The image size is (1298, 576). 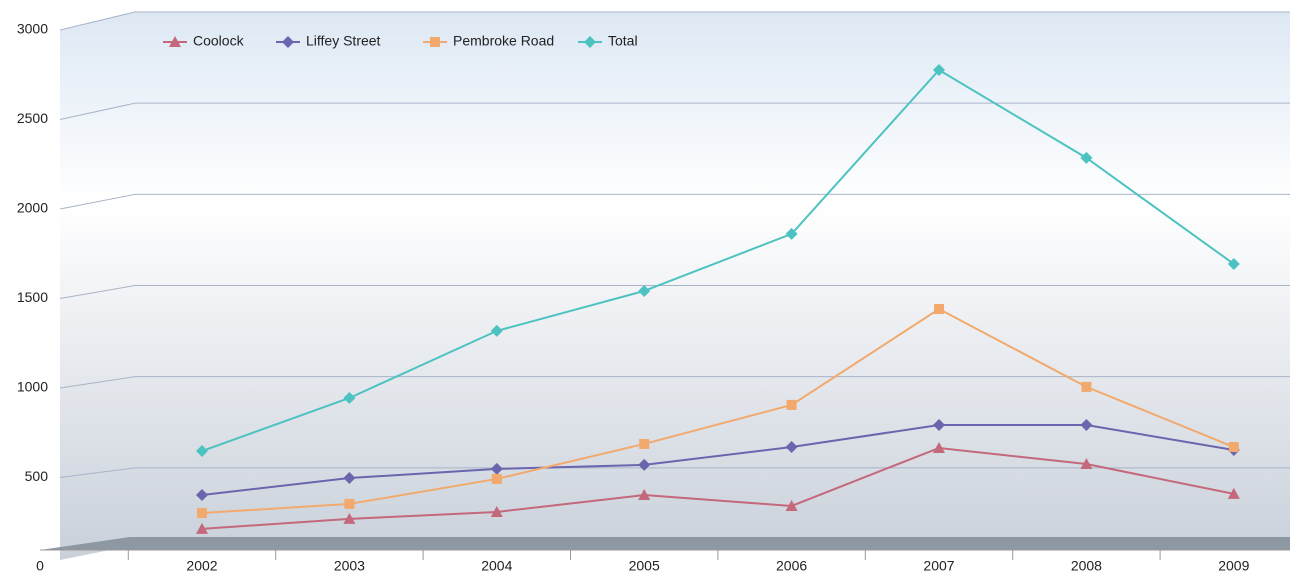 I want to click on floor, so click(x=665, y=543).